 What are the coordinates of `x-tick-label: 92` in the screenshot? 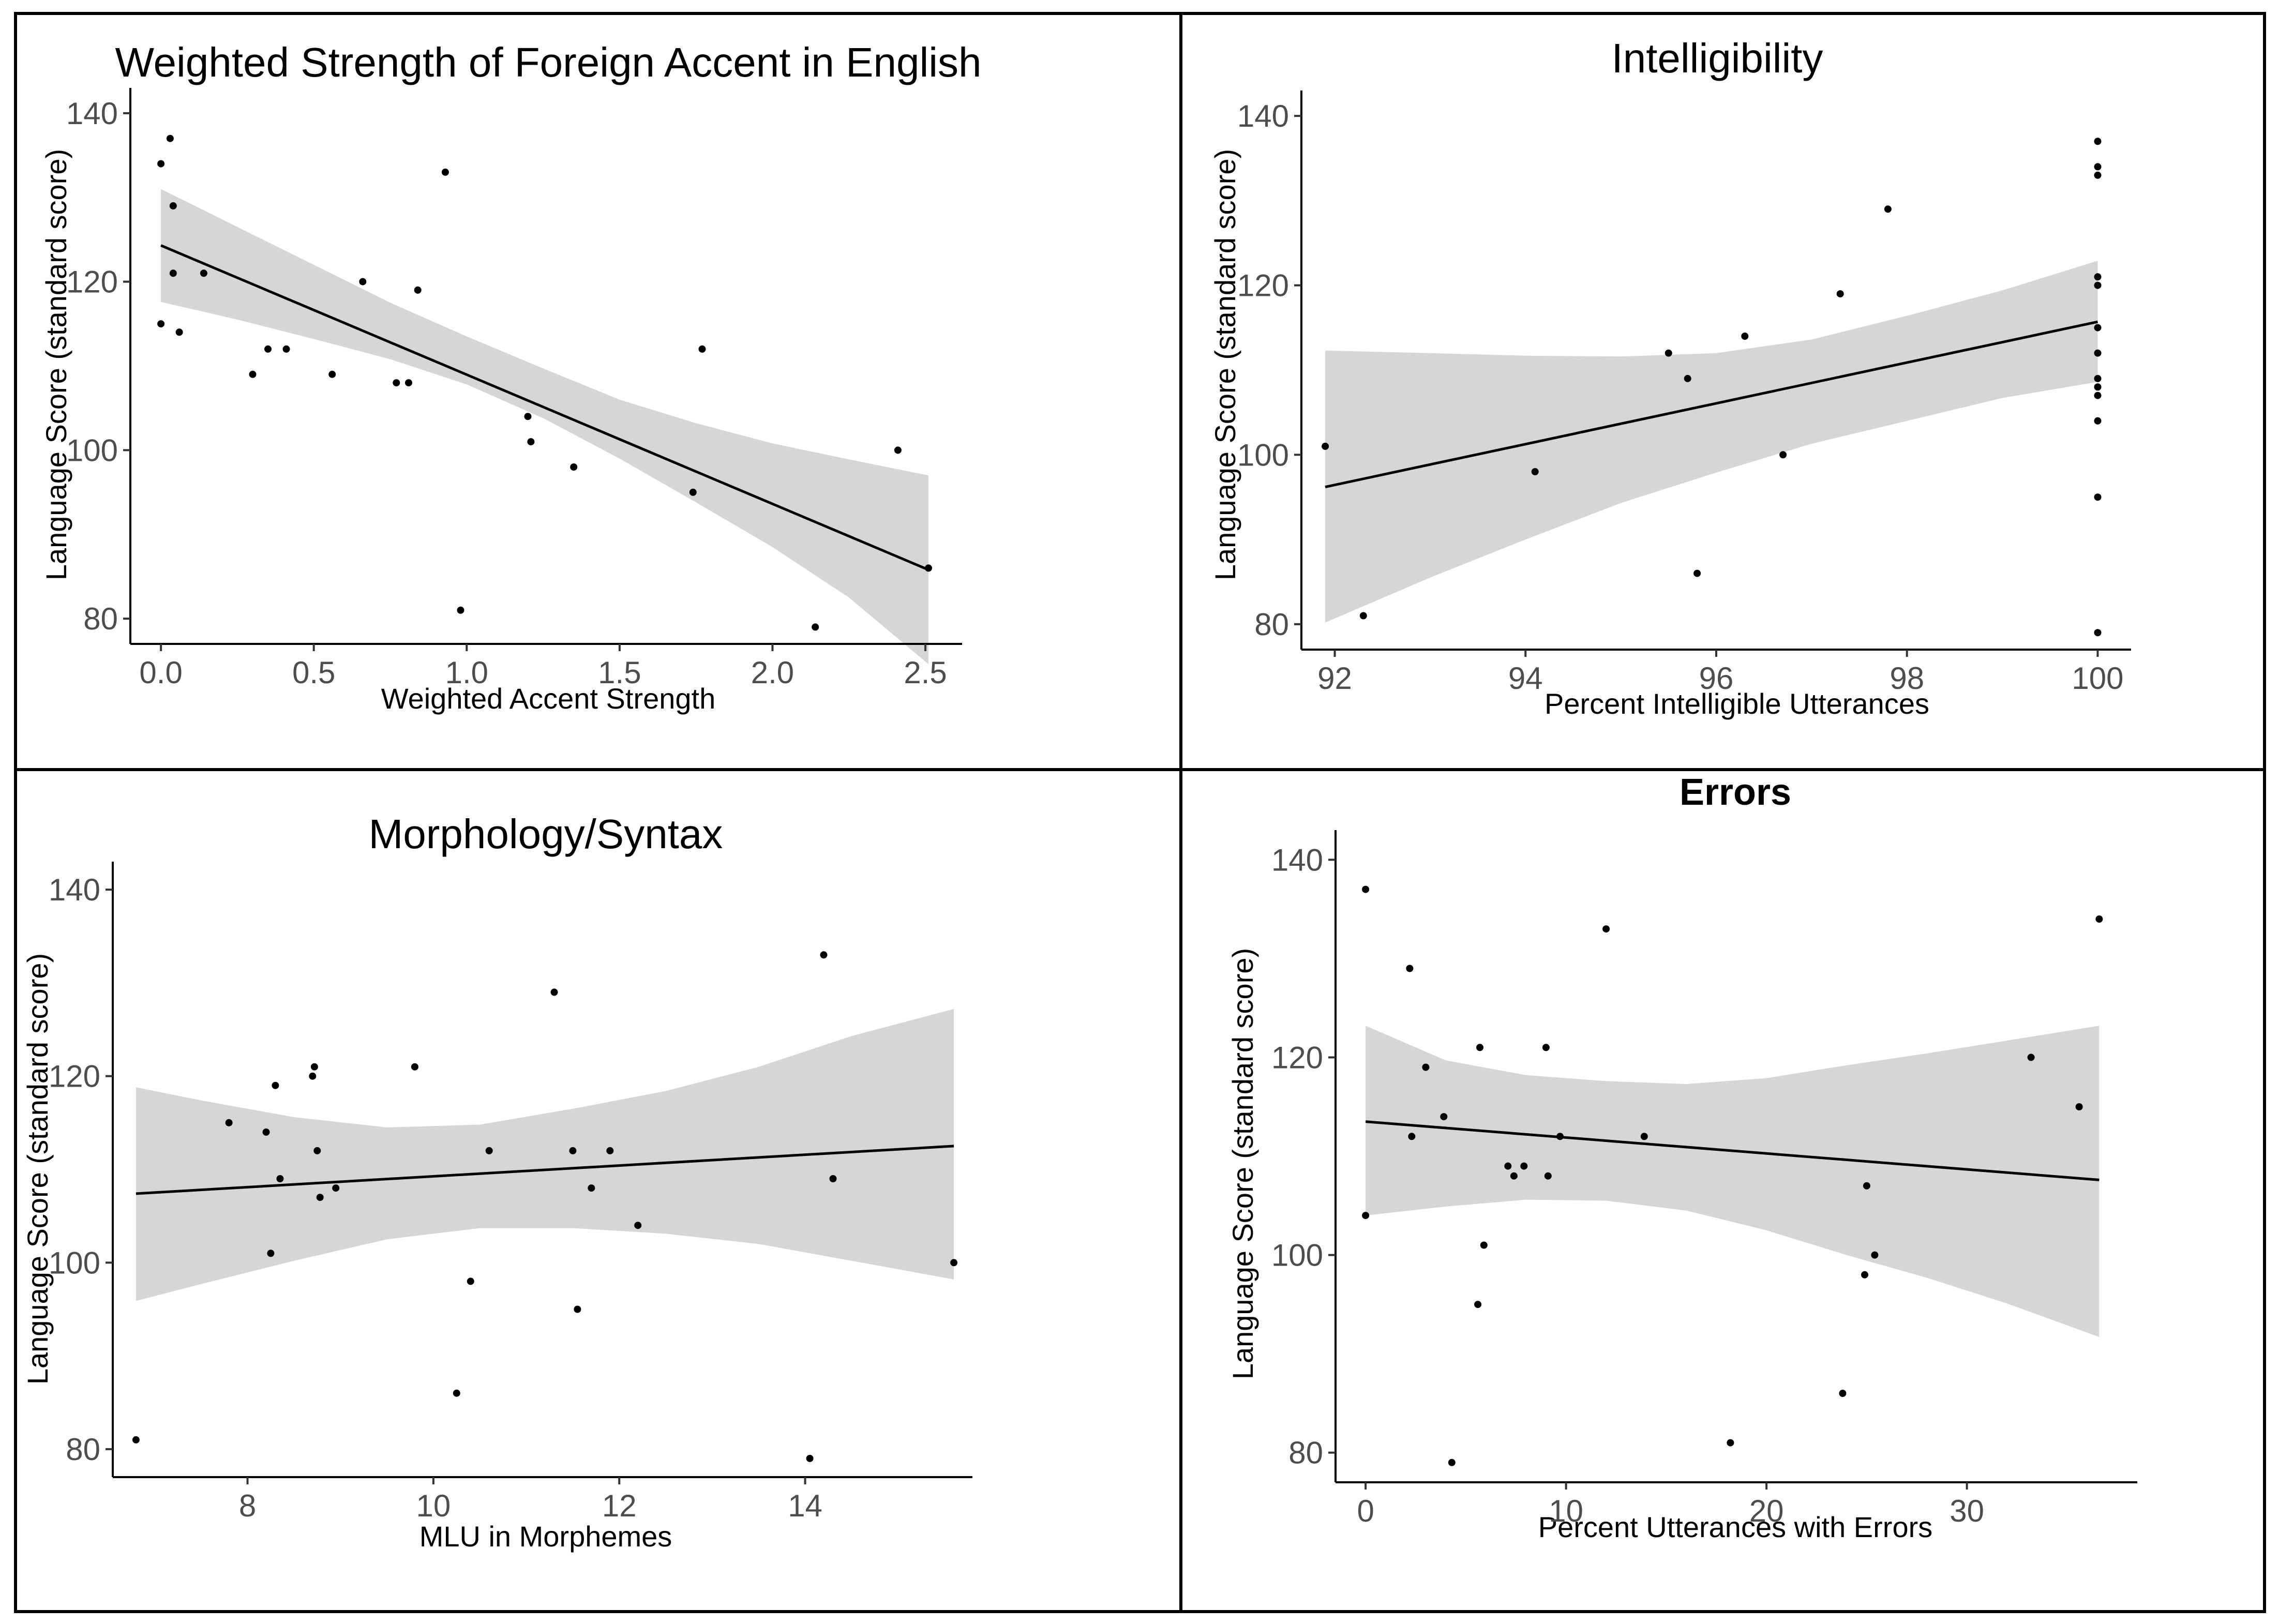 It's located at (1334, 678).